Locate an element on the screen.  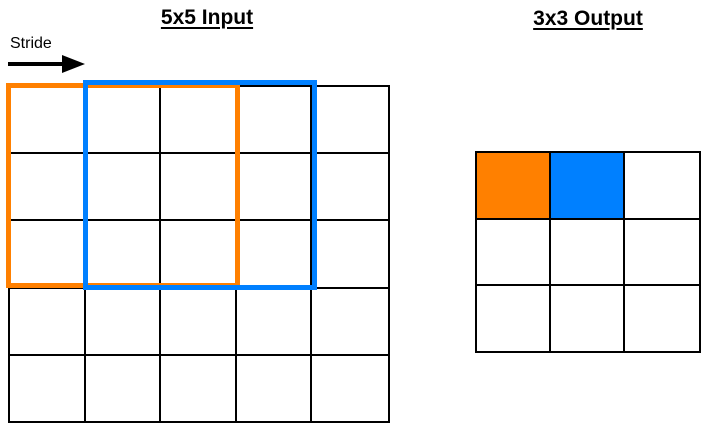
output-grid-title: 3x3 Output is located at coordinates (588, 18).